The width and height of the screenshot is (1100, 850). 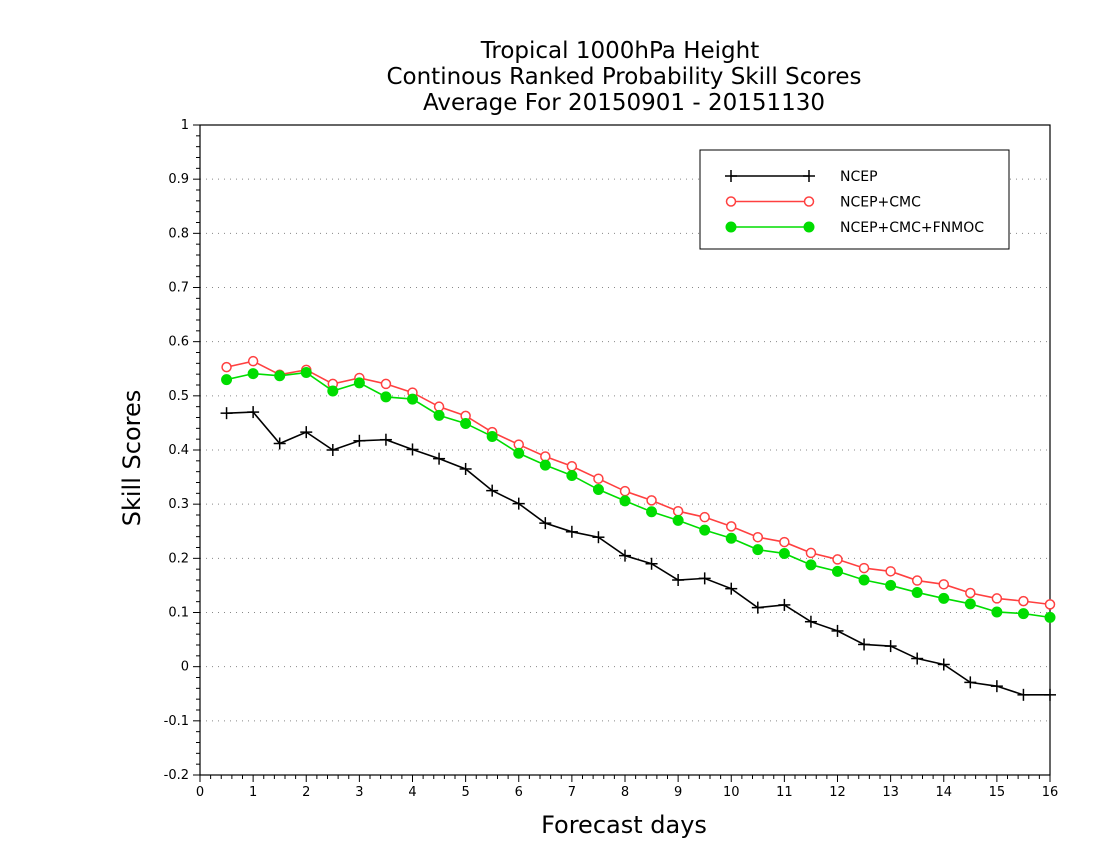 What do you see at coordinates (185, 667) in the screenshot?
I see `y-tick-label: 0` at bounding box center [185, 667].